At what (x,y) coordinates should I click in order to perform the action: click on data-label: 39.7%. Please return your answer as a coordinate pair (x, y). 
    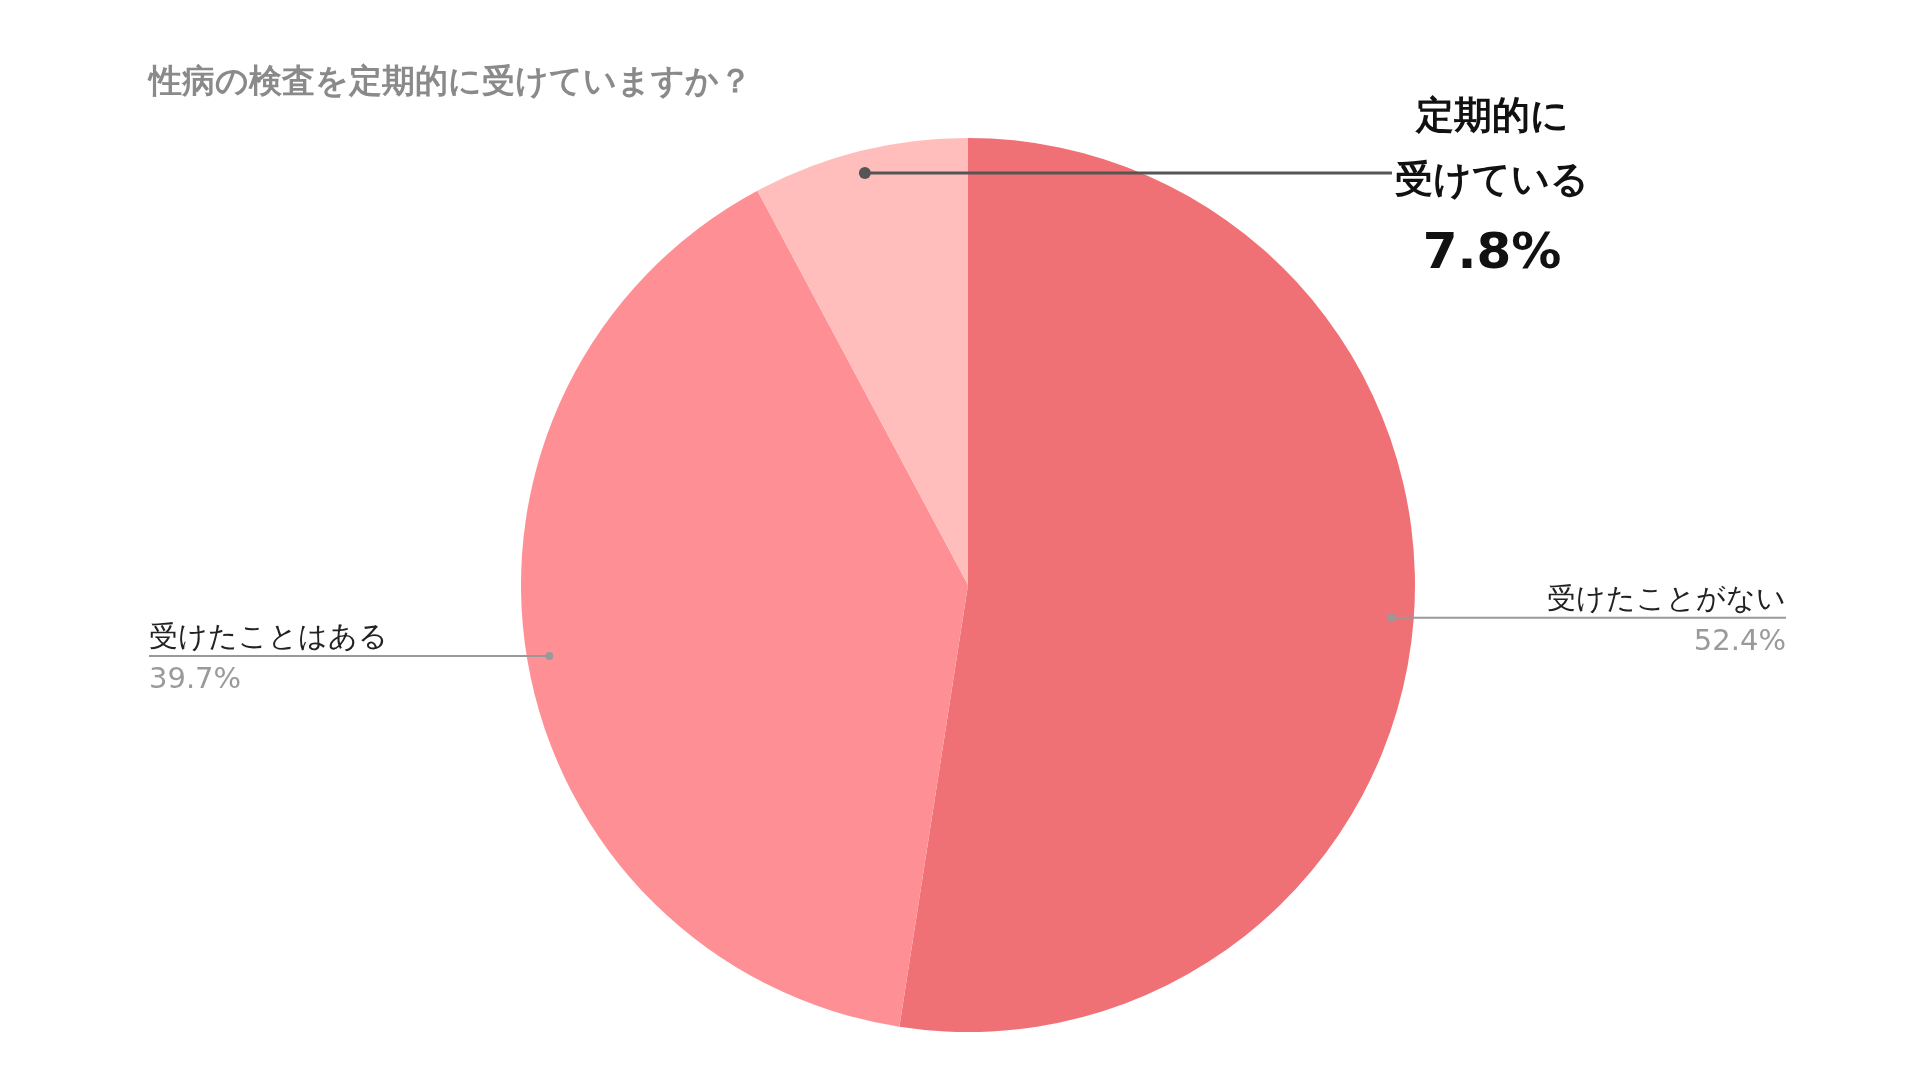
    Looking at the image, I should click on (195, 678).